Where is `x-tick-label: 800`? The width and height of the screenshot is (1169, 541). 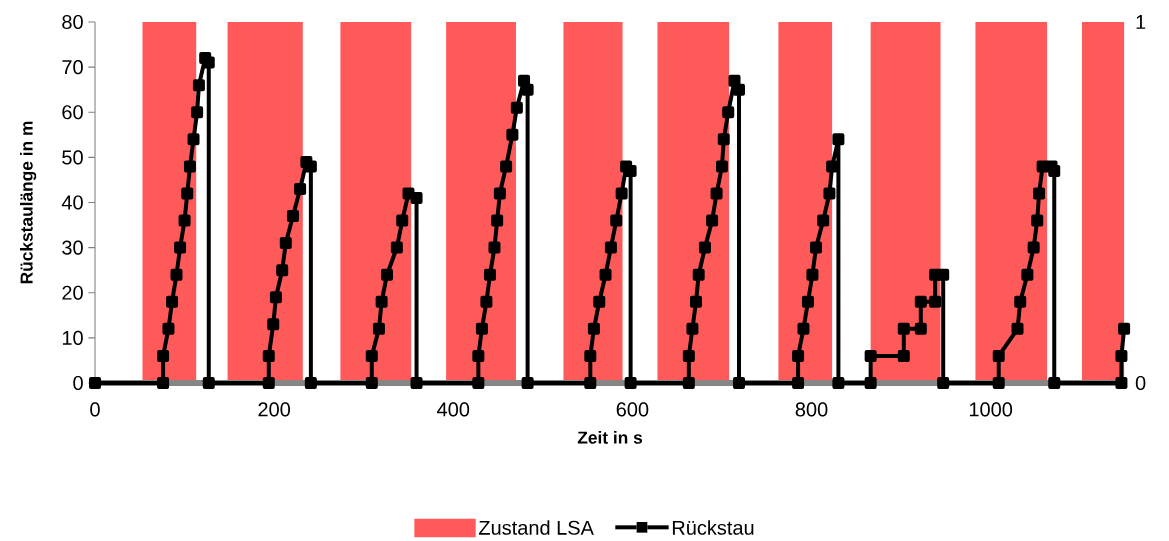 x-tick-label: 800 is located at coordinates (811, 409).